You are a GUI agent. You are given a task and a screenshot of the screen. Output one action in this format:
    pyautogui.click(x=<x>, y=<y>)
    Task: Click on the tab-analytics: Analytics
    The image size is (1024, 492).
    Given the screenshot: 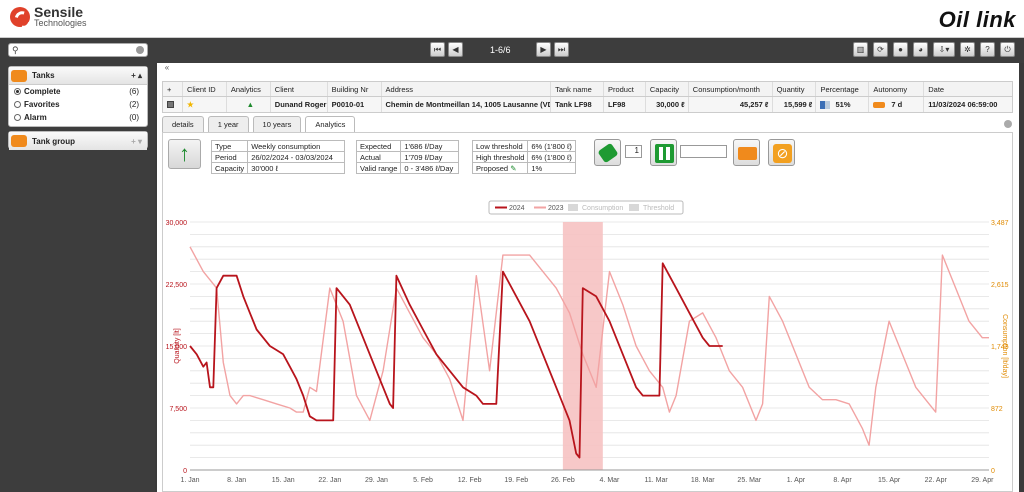 What is the action you would take?
    pyautogui.click(x=330, y=124)
    